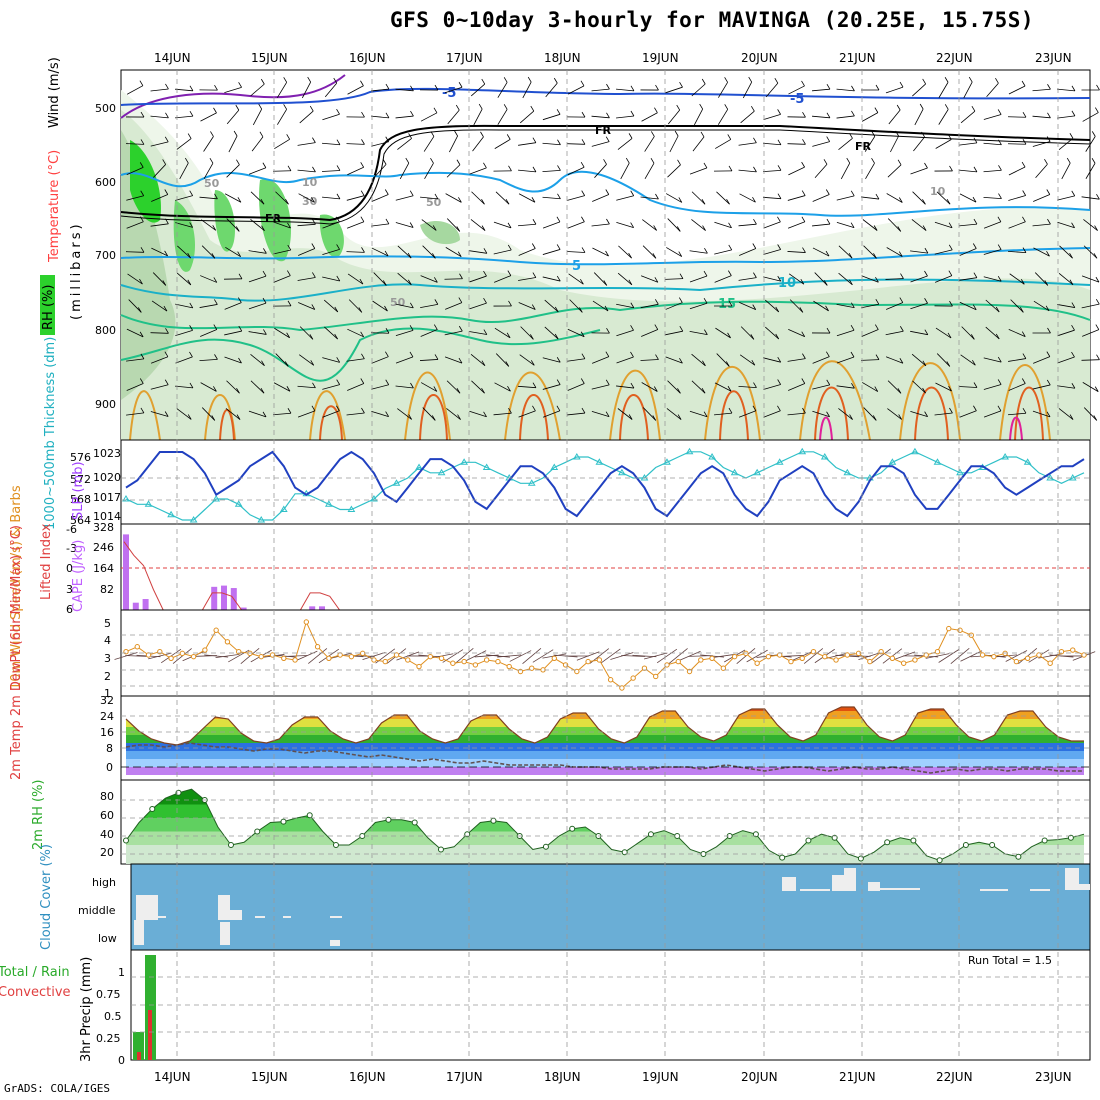 The image size is (1100, 1100). What do you see at coordinates (759, 58) in the screenshot?
I see `date-label-top: 20JUN` at bounding box center [759, 58].